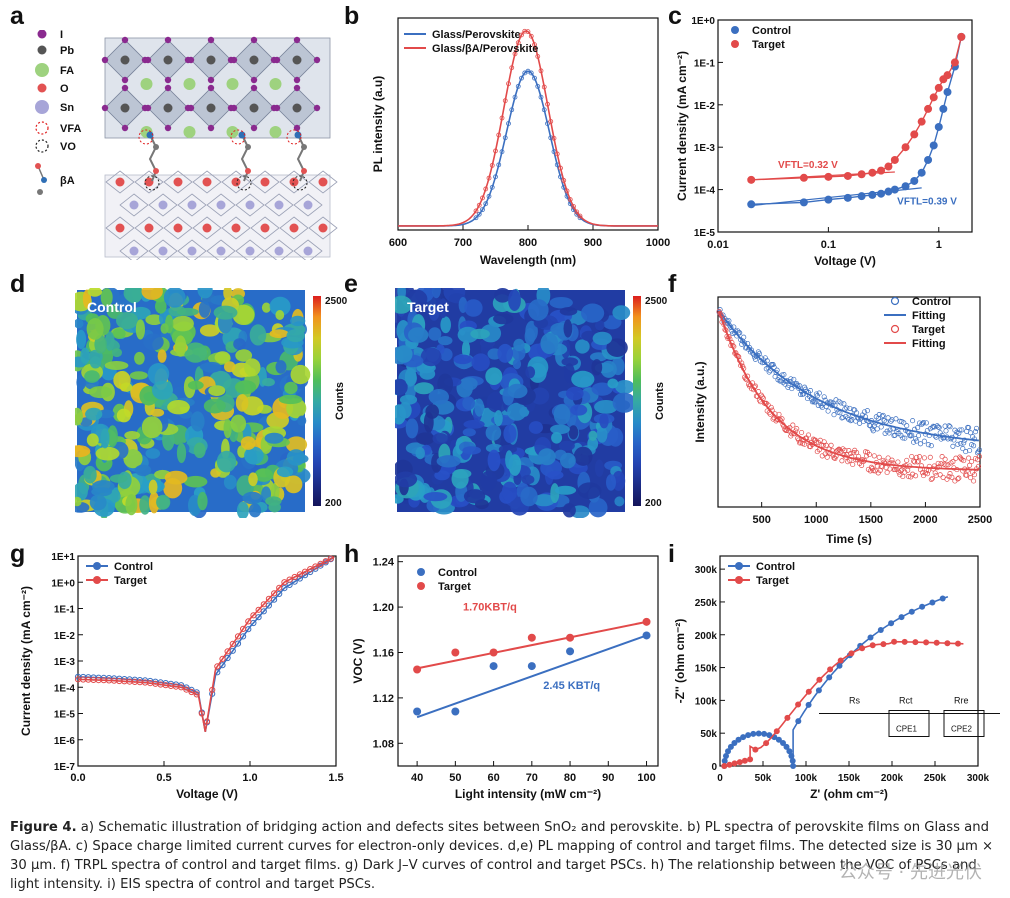 The height and width of the screenshot is (898, 1010). What do you see at coordinates (17, 16) in the screenshot?
I see `panel-label-a: a` at bounding box center [17, 16].